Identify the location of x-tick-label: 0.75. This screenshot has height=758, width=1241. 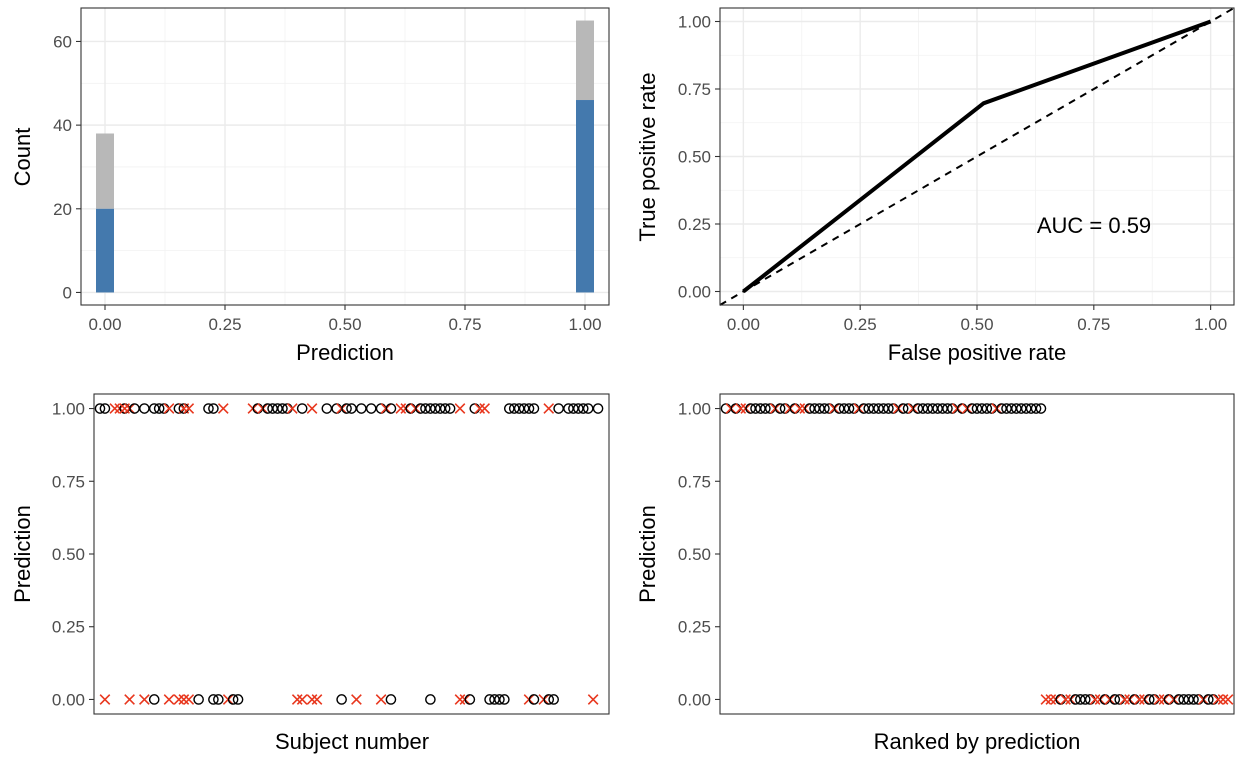
(464, 324).